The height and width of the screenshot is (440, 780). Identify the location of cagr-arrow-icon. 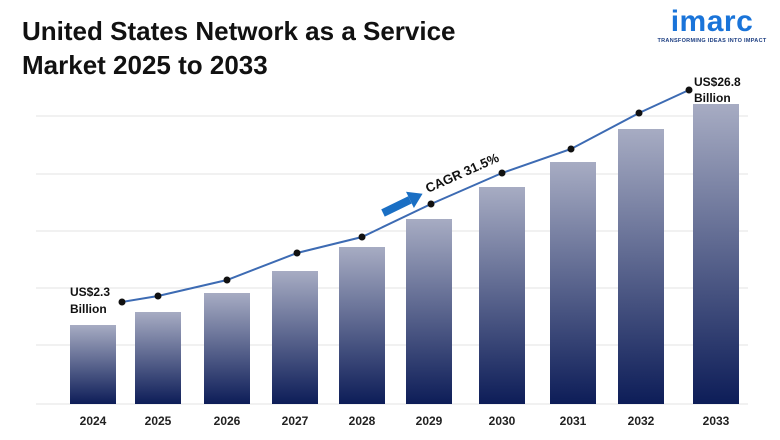
(402, 204).